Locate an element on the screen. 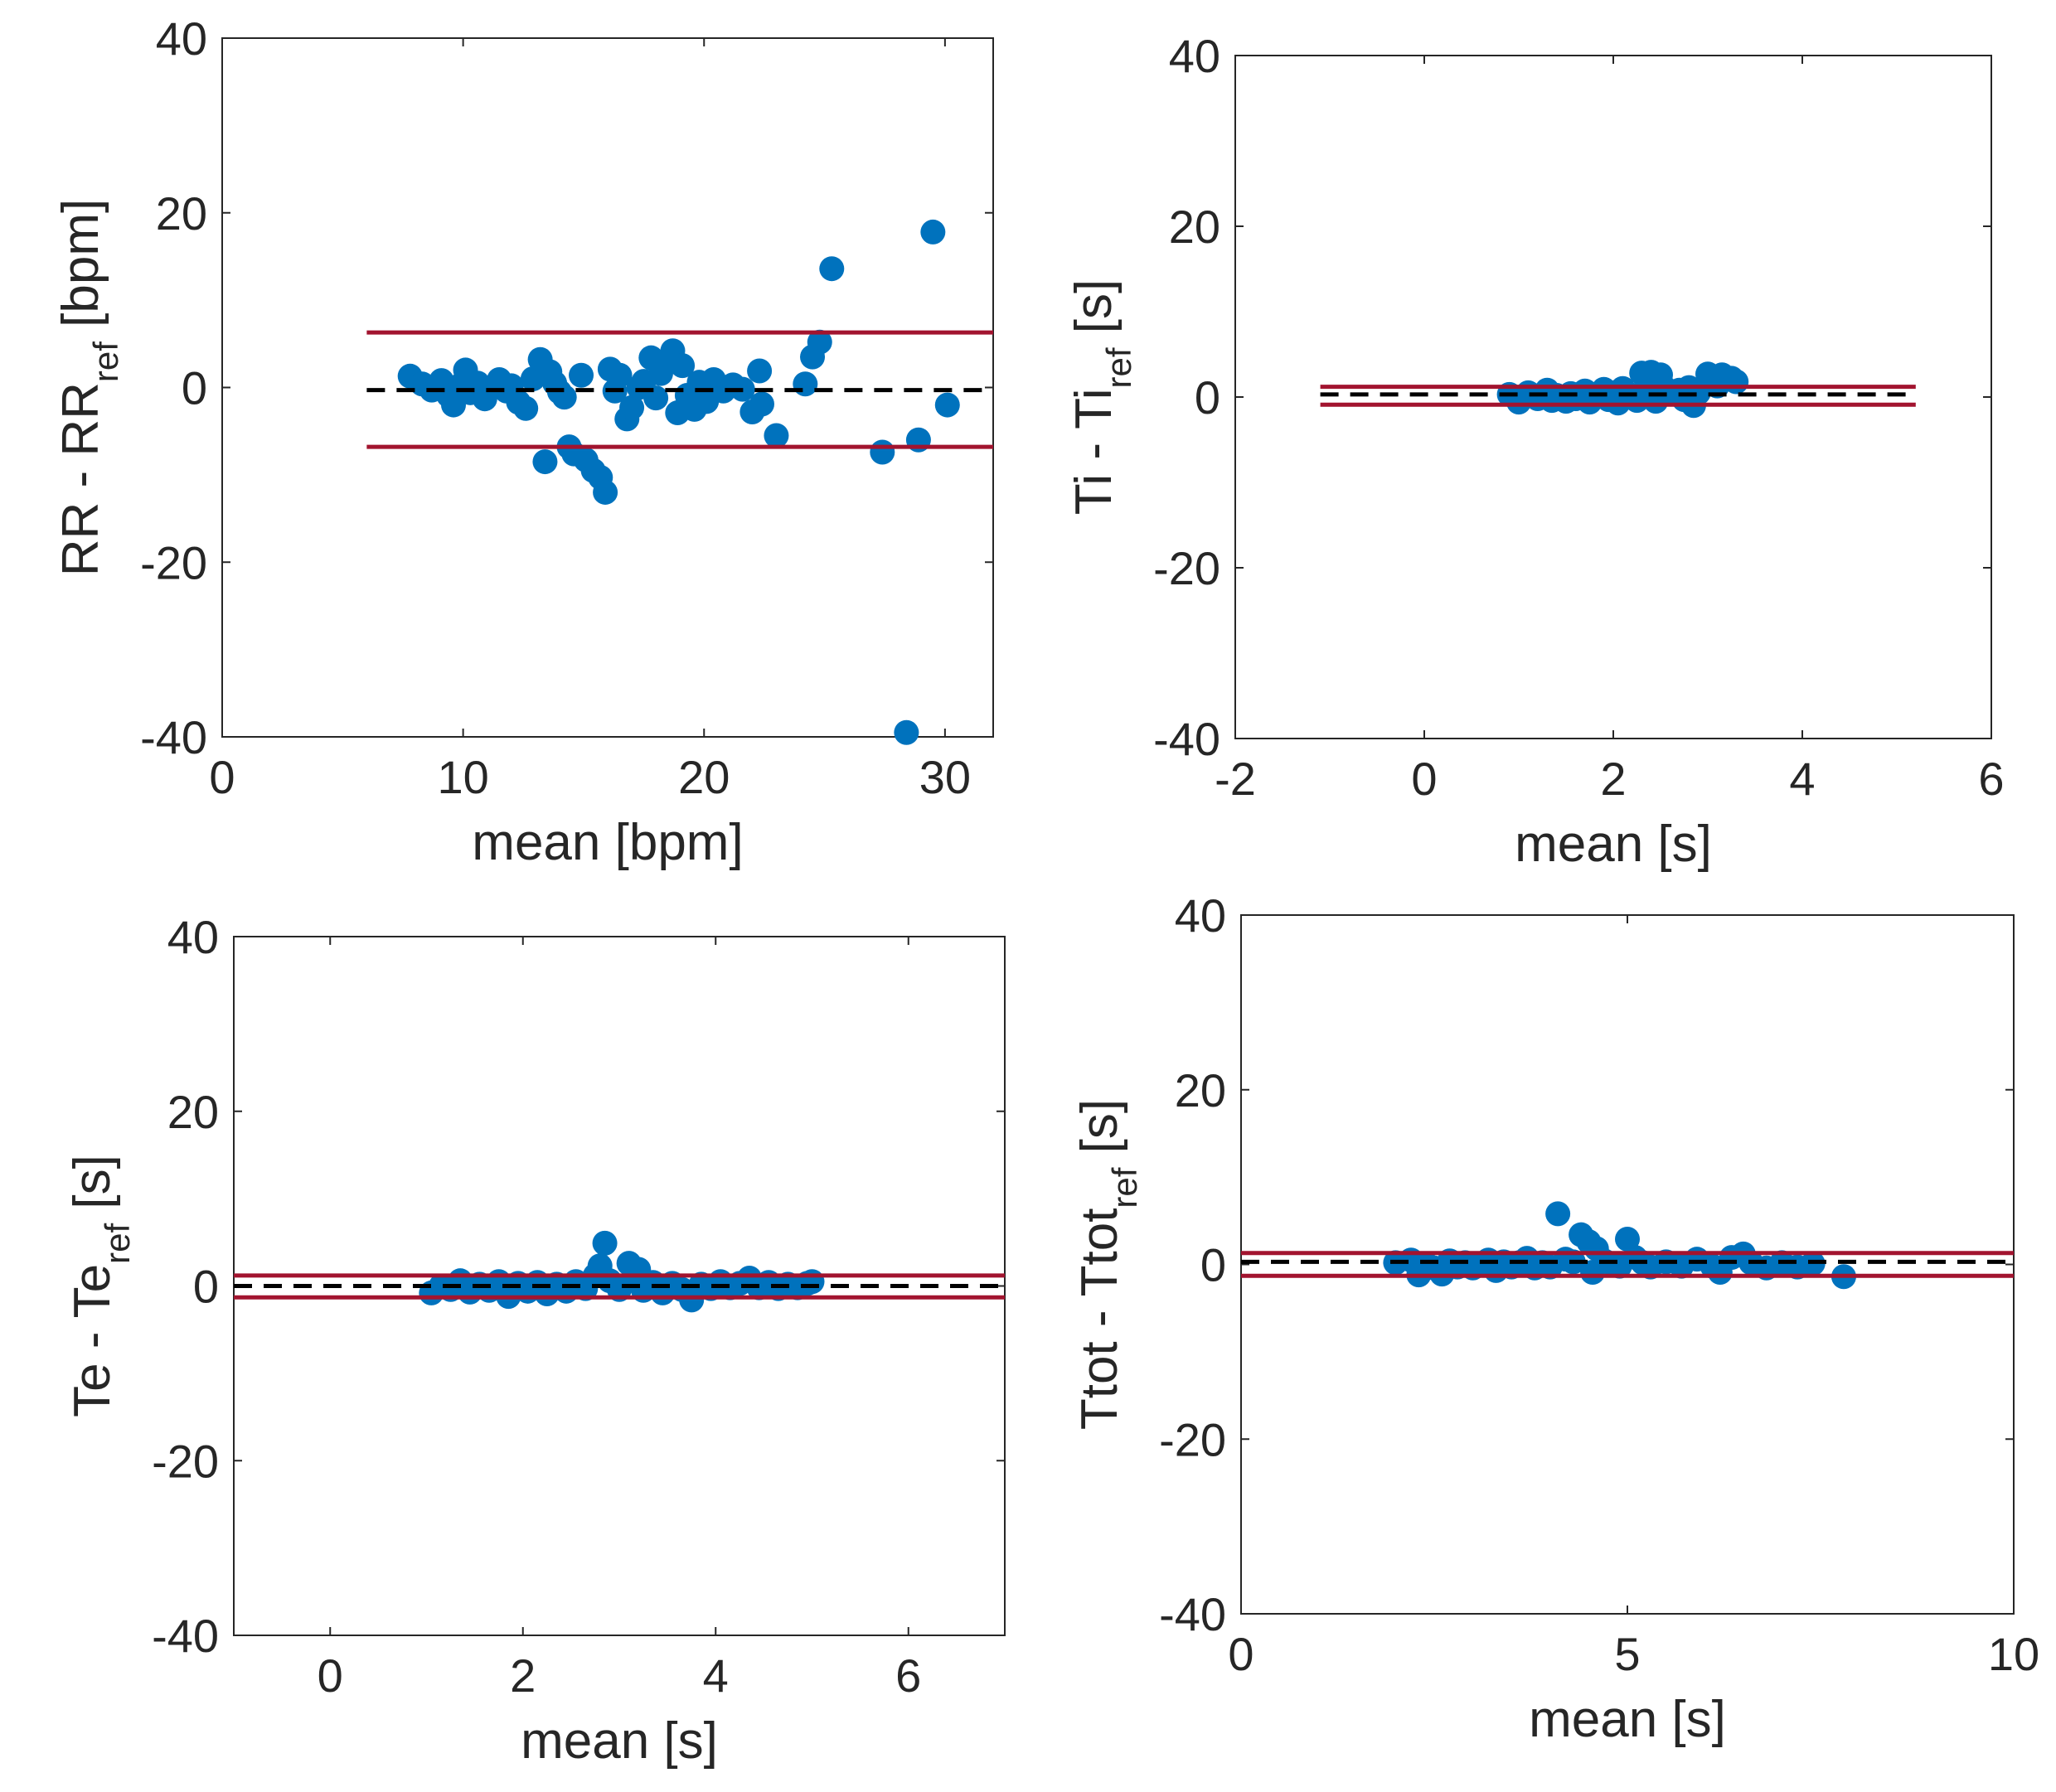 This screenshot has width=2056, height=1792. y-axis-label: Ttot - Ttotref [s] is located at coordinates (1107, 1264).